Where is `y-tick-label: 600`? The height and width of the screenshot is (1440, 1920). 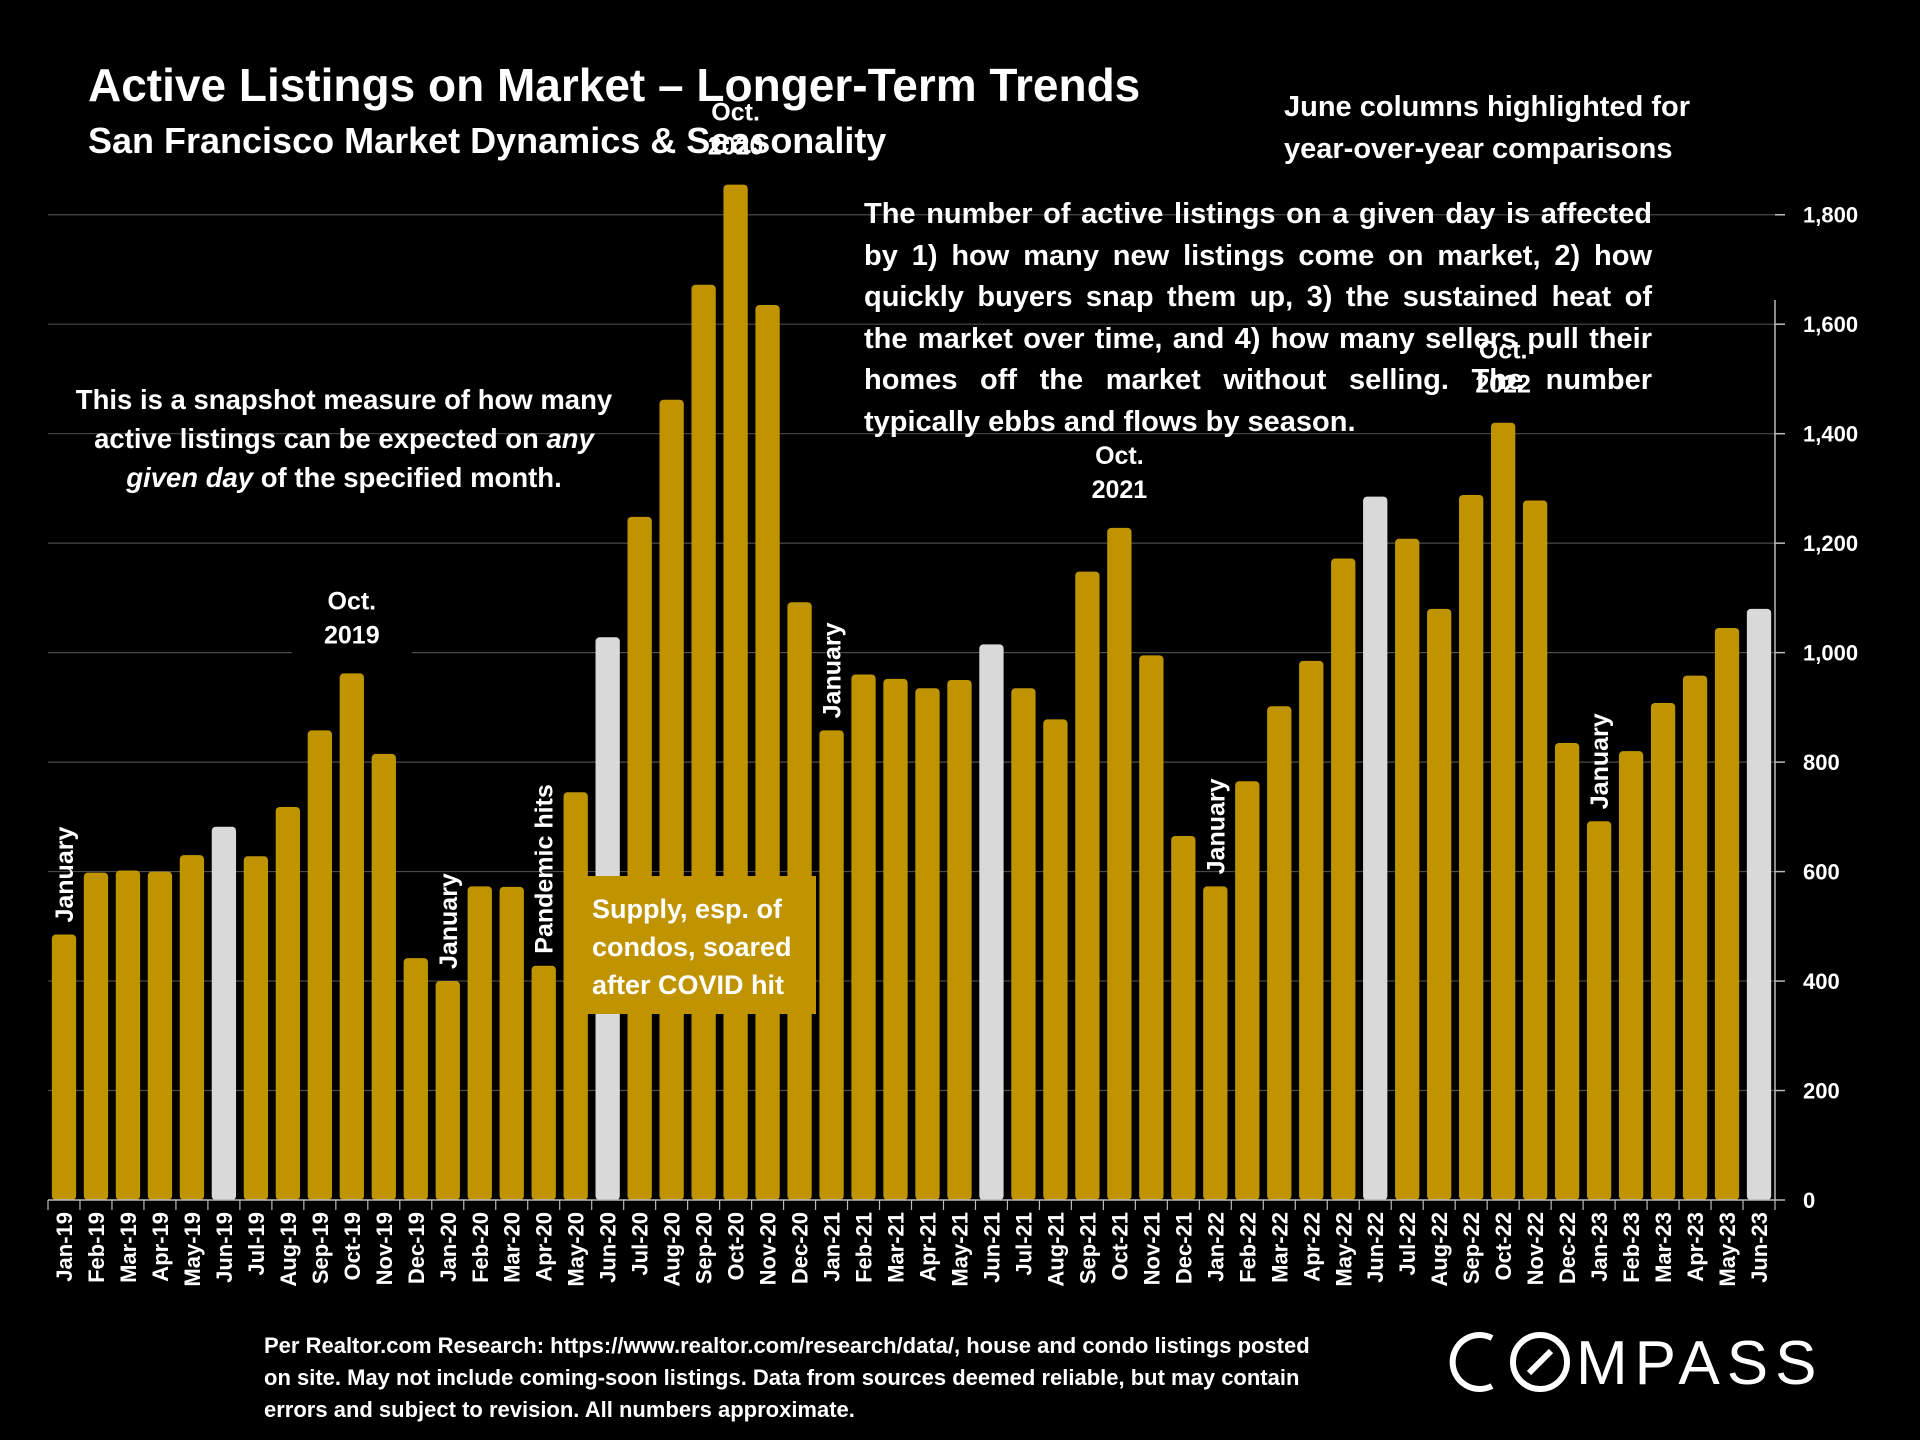 y-tick-label: 600 is located at coordinates (1821, 872).